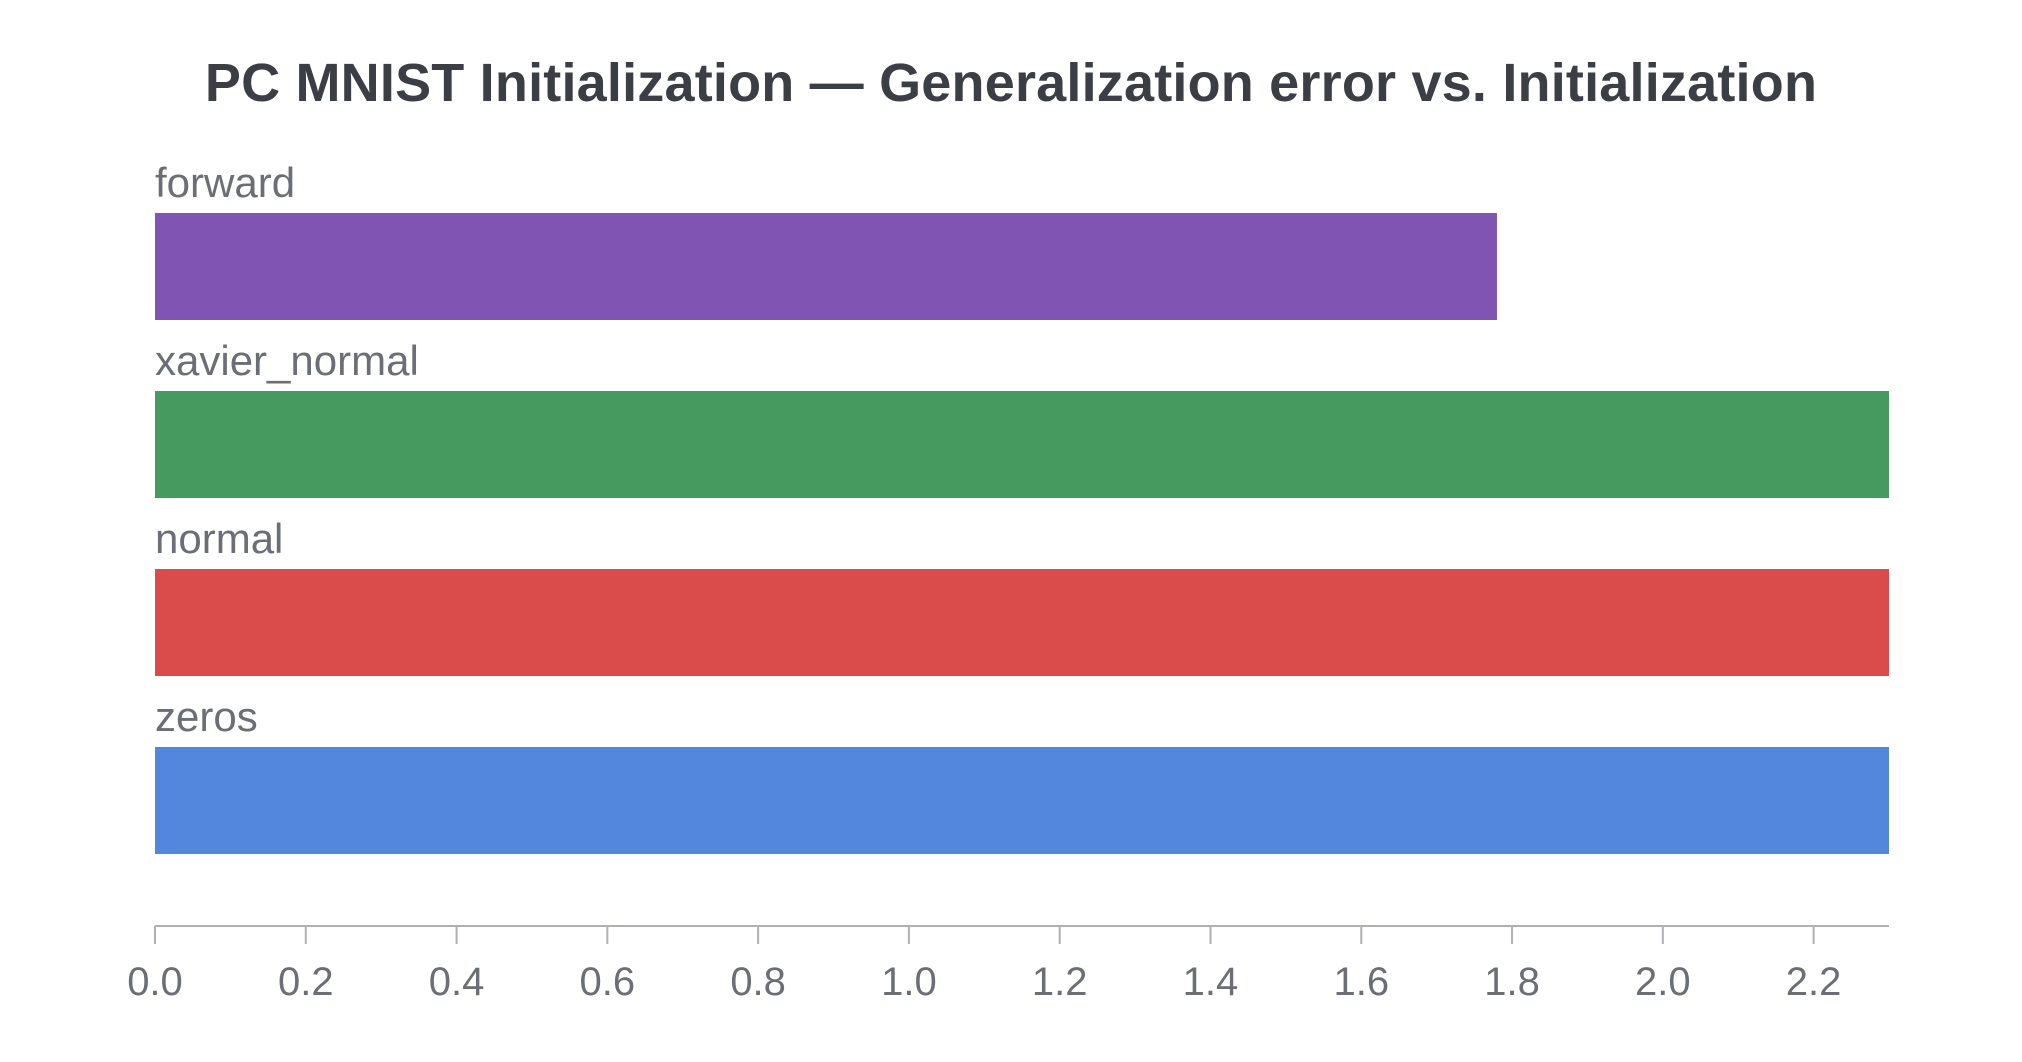  Describe the element at coordinates (1211, 982) in the screenshot. I see `x-tick-label: 1.4` at that location.